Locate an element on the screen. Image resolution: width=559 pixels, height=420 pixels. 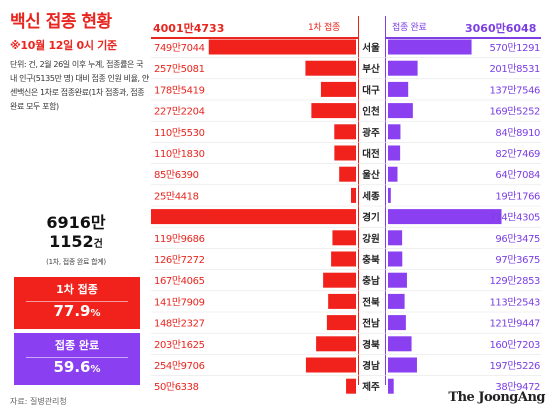
first-dose-value-label: 257만5081 is located at coordinates (179, 69).